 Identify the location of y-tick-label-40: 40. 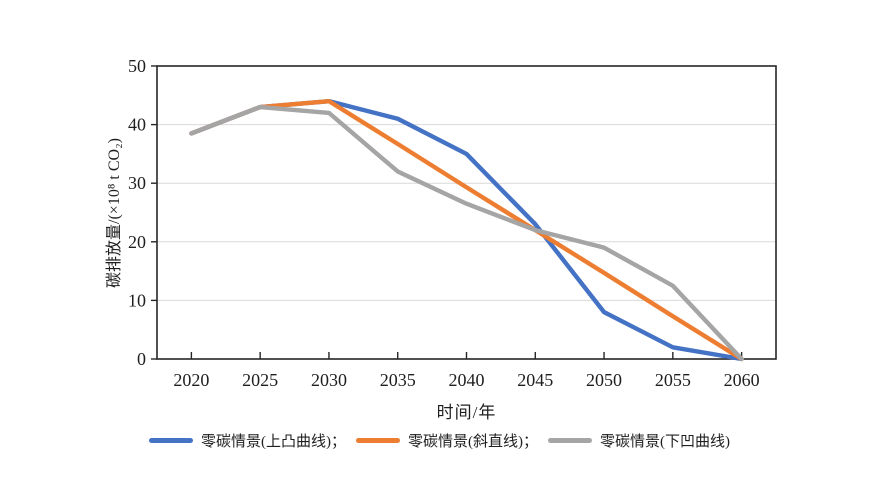
(137, 125).